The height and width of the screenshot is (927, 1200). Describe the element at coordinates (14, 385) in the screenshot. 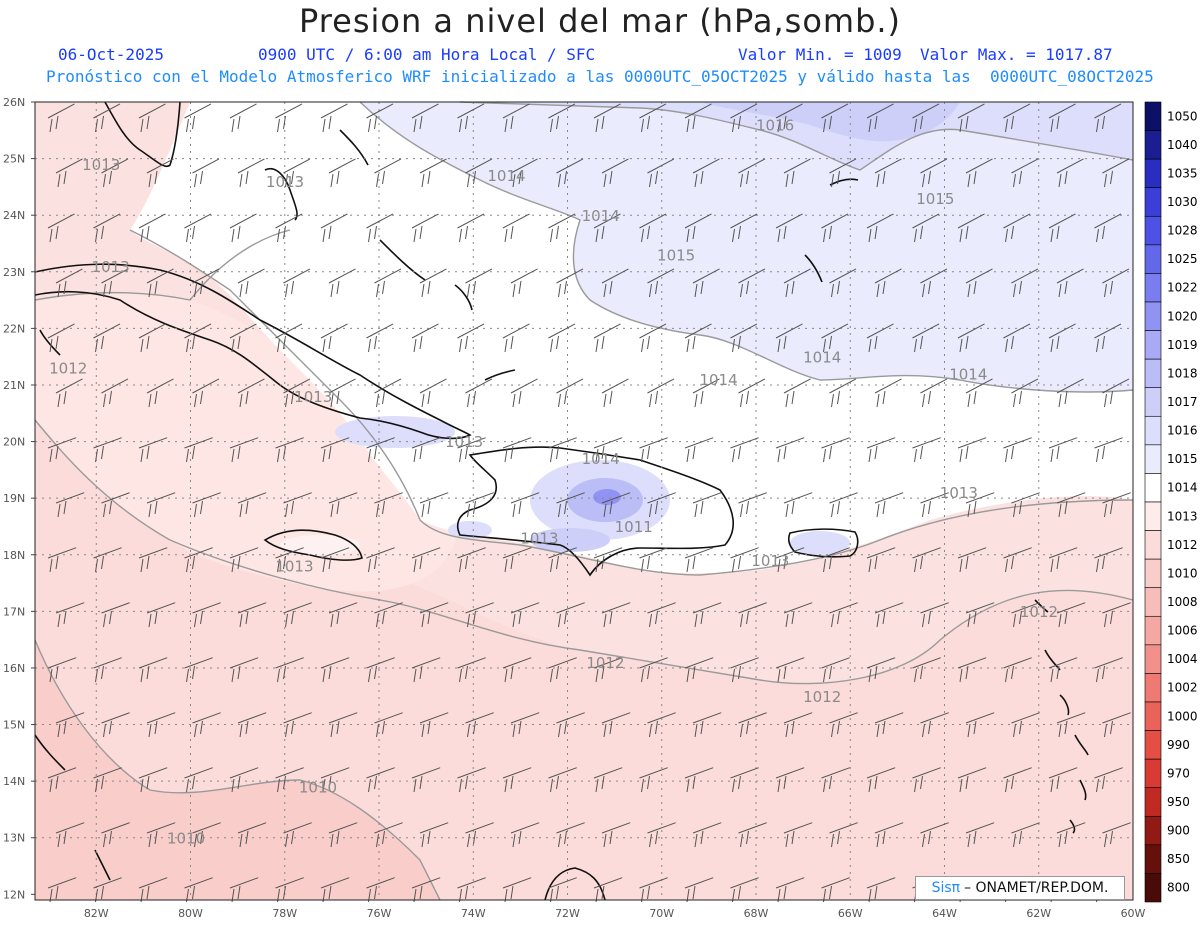

I see `lat-label: 21N` at that location.